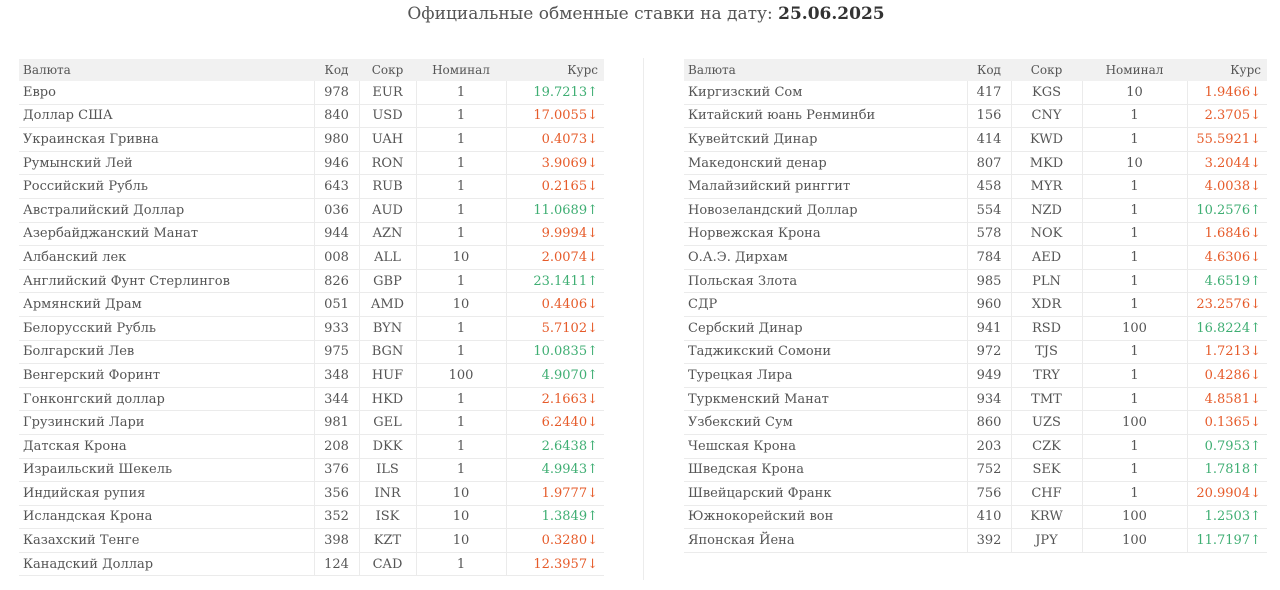  What do you see at coordinates (555, 564) in the screenshot?
I see `currency-rate-cell: 12.3957↓` at bounding box center [555, 564].